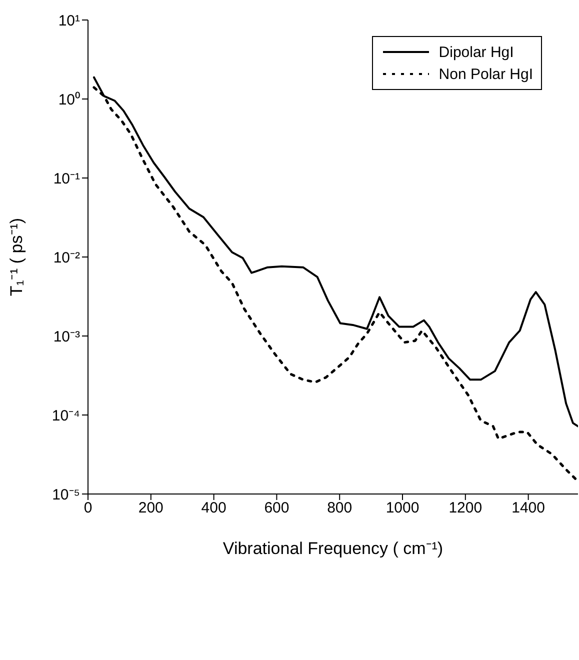 The image size is (579, 660). What do you see at coordinates (69, 21) in the screenshot?
I see `y-tick-label: 10¹` at bounding box center [69, 21].